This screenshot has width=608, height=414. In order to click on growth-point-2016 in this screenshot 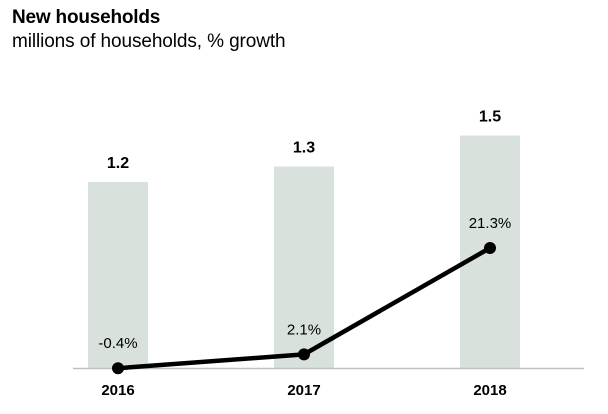, I will do `click(118, 368)`.